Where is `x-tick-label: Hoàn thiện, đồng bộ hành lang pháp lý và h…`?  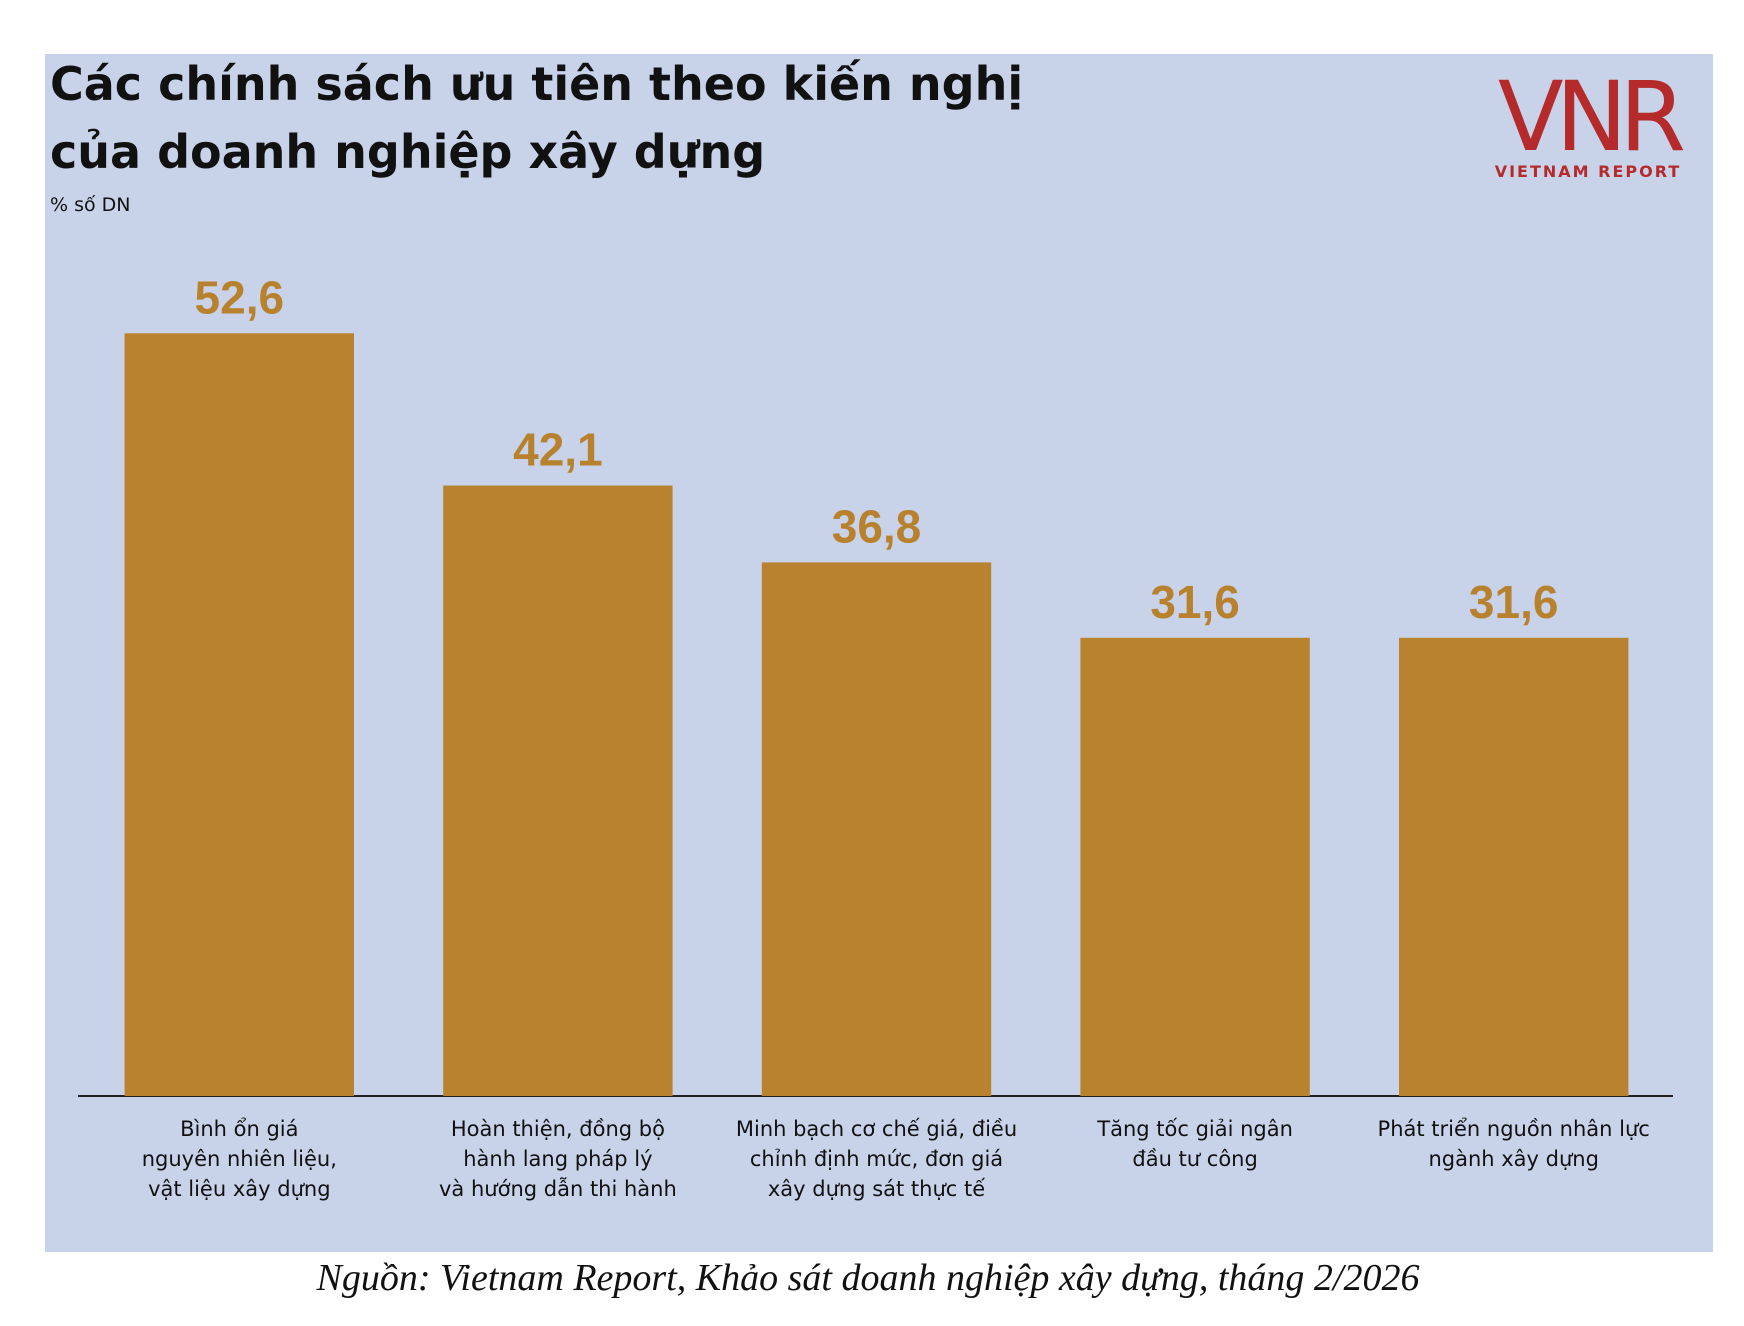
x-tick-label: Hoàn thiện, đồng bộ hành lang pháp lý và h… is located at coordinates (558, 1159).